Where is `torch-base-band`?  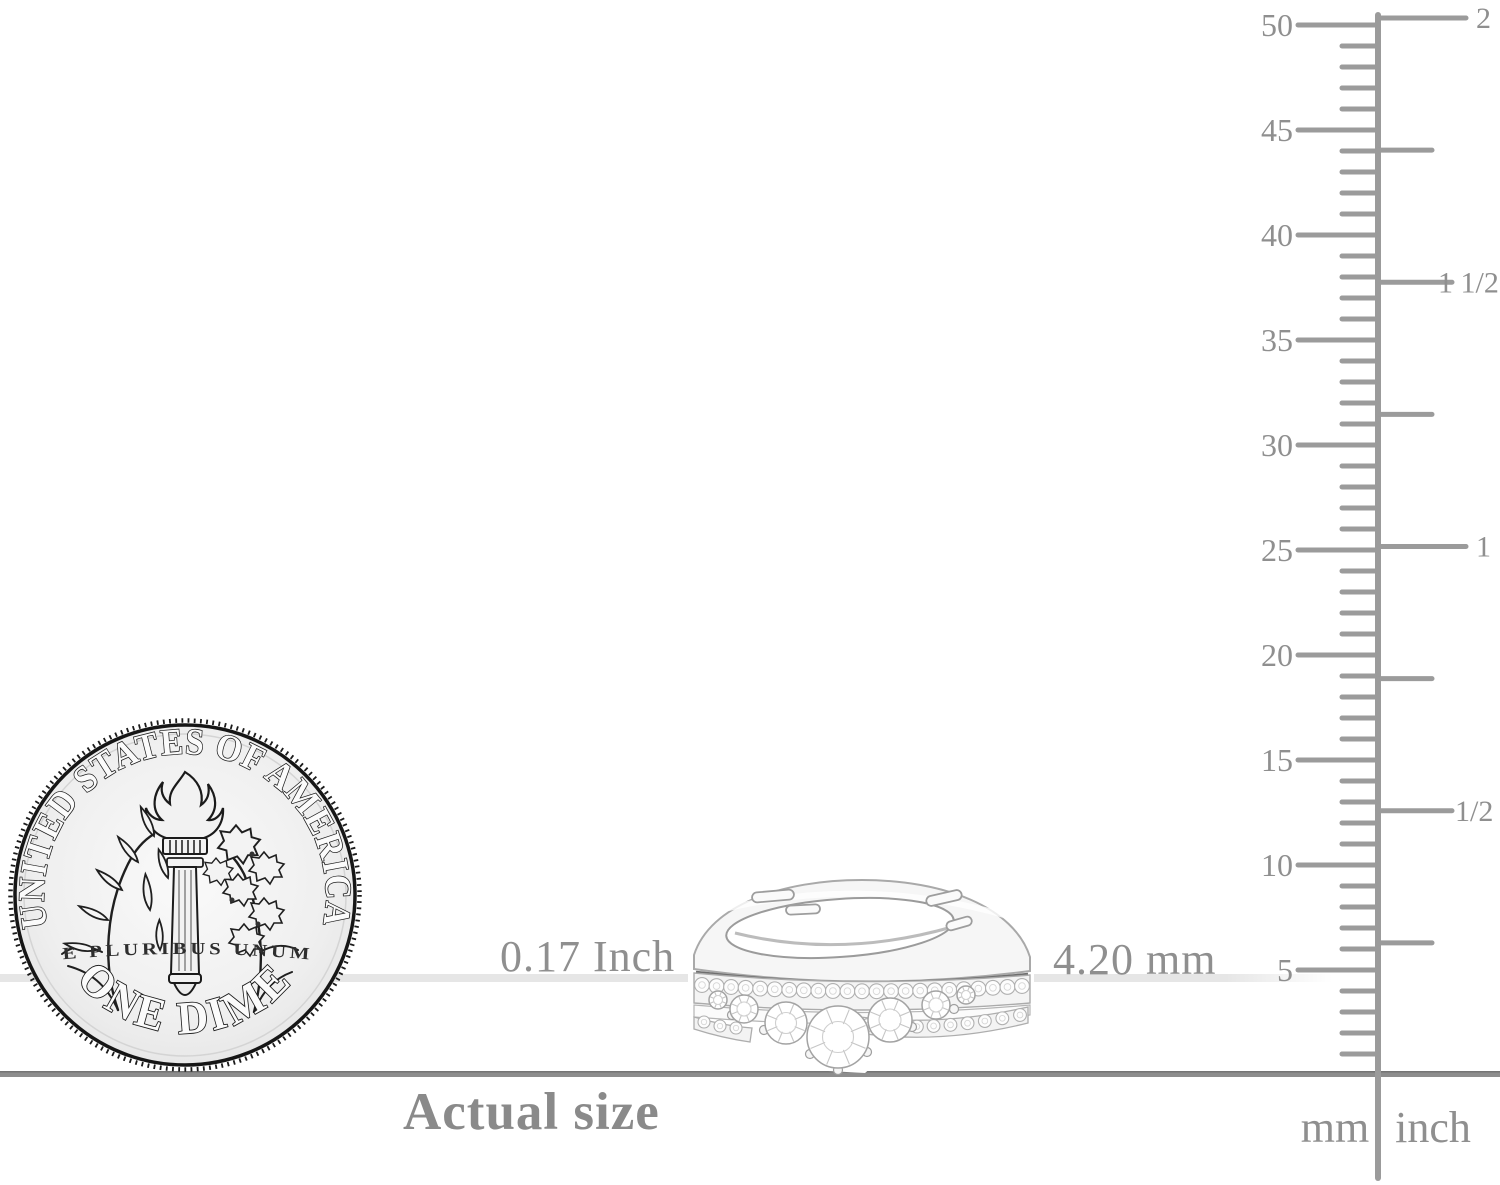
torch-base-band is located at coordinates (185, 978).